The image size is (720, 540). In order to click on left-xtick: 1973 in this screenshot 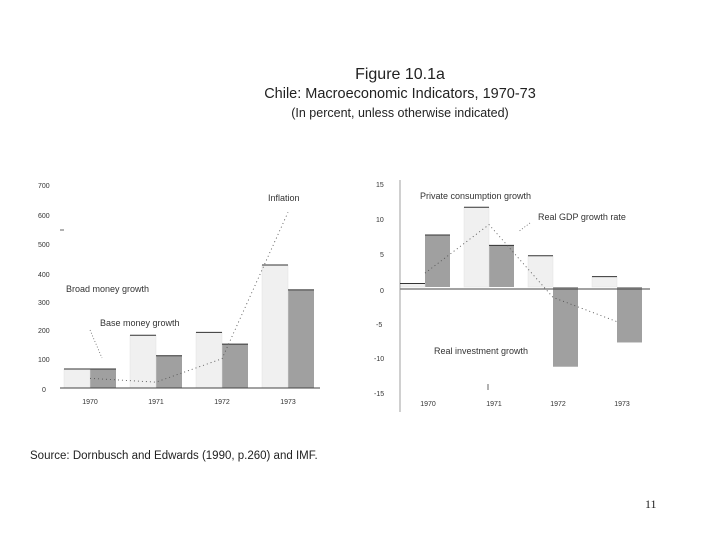, I will do `click(288, 402)`.